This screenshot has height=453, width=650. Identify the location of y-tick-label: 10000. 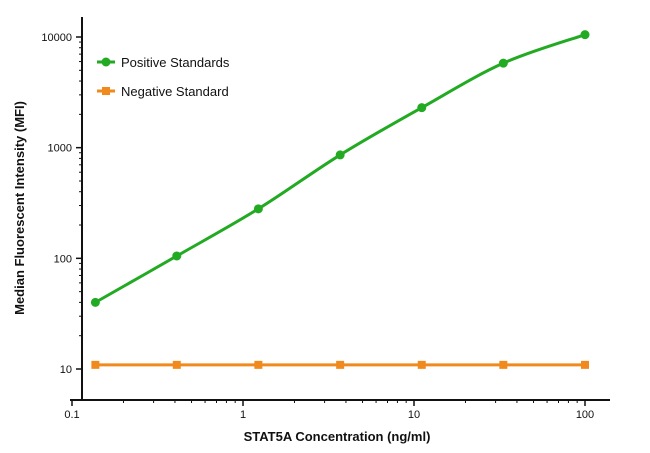
(56, 38).